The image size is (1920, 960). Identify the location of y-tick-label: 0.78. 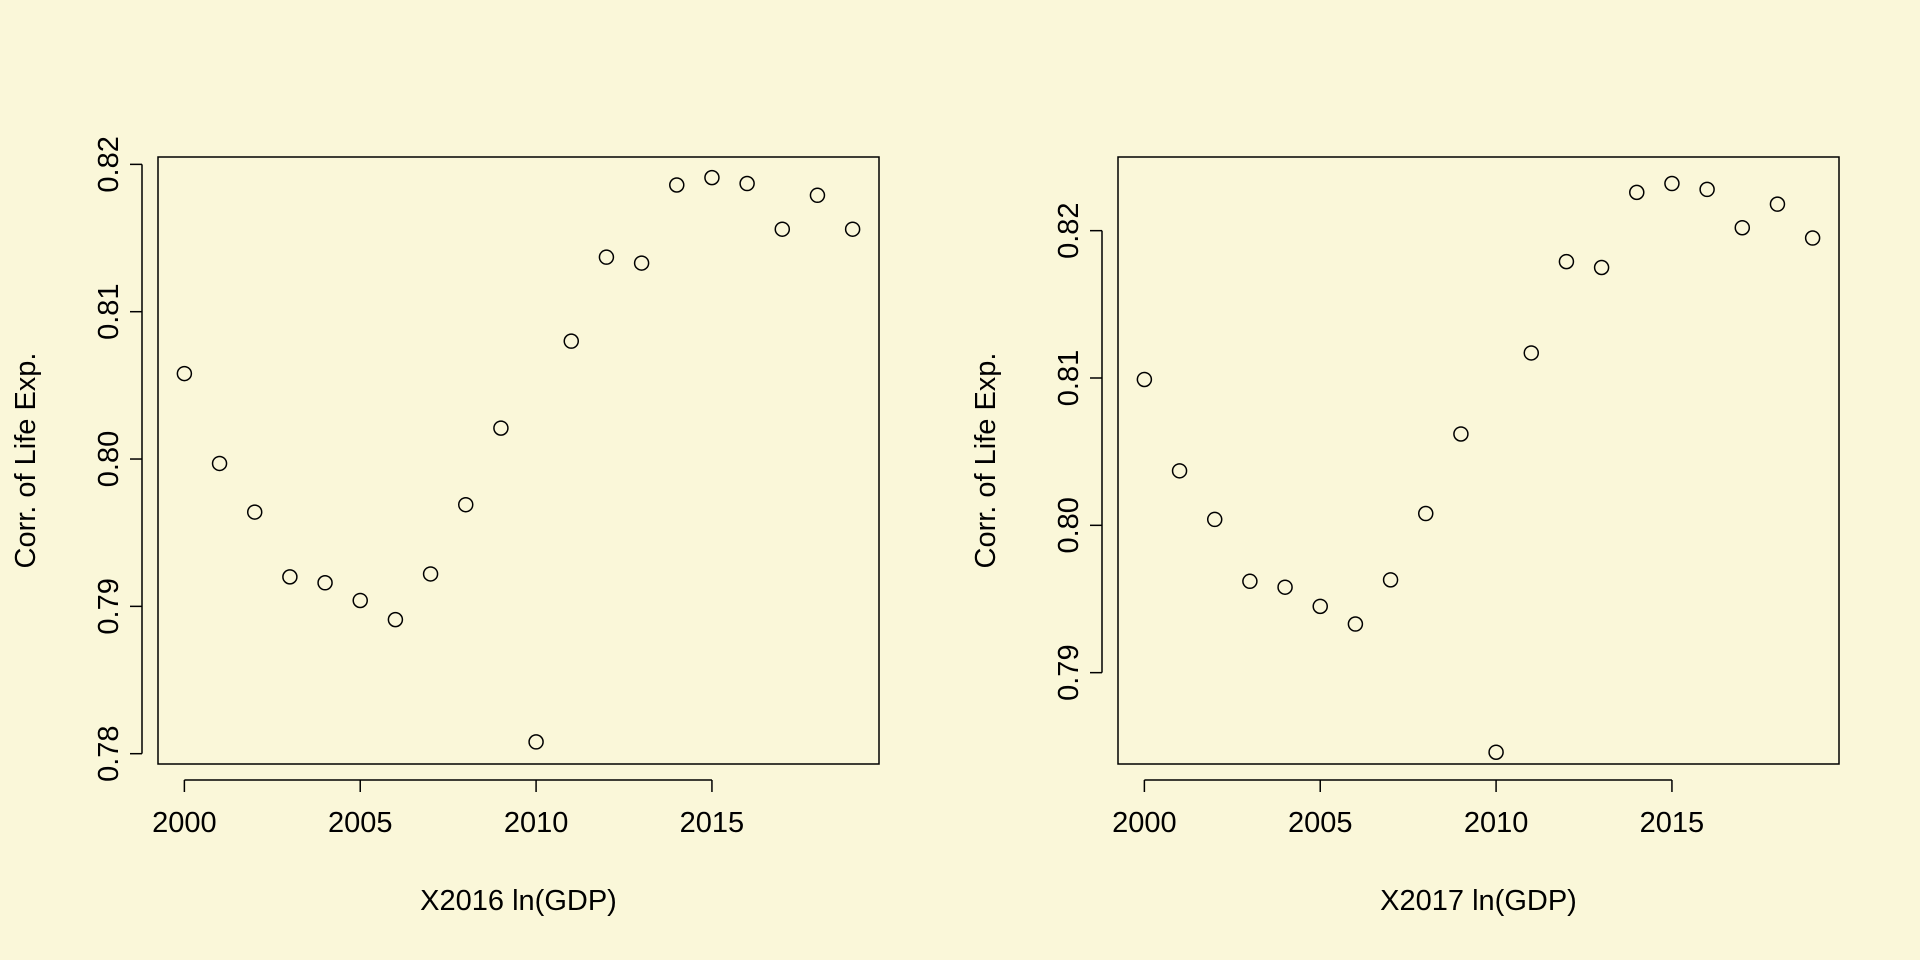
(109, 753).